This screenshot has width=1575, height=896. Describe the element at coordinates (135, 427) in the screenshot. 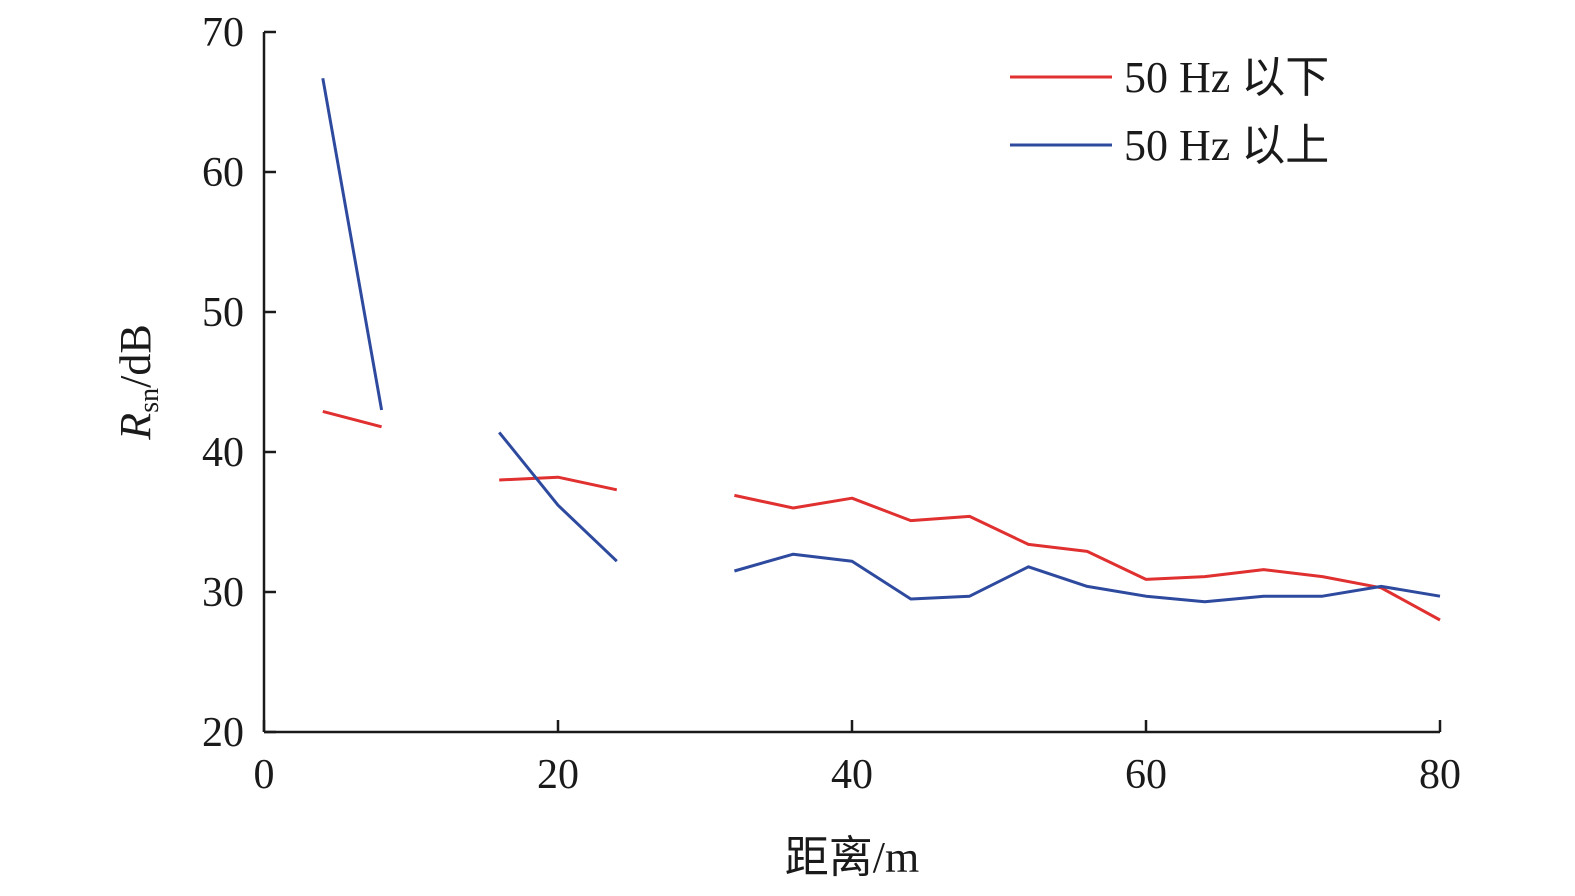

I see `y-axis-label-main: R` at that location.